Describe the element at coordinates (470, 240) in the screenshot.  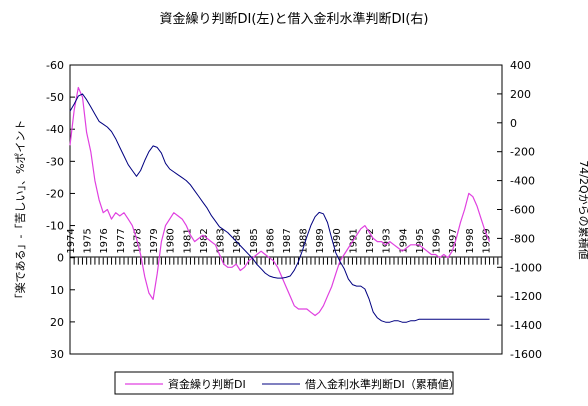
I see `x-tick-label: 1998` at that location.